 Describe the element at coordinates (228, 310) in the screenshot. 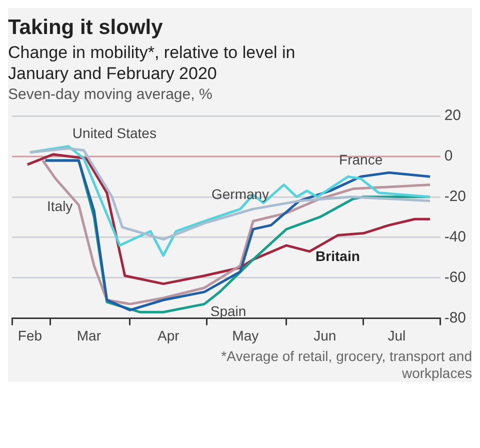

I see `series-label: Spain` at that location.